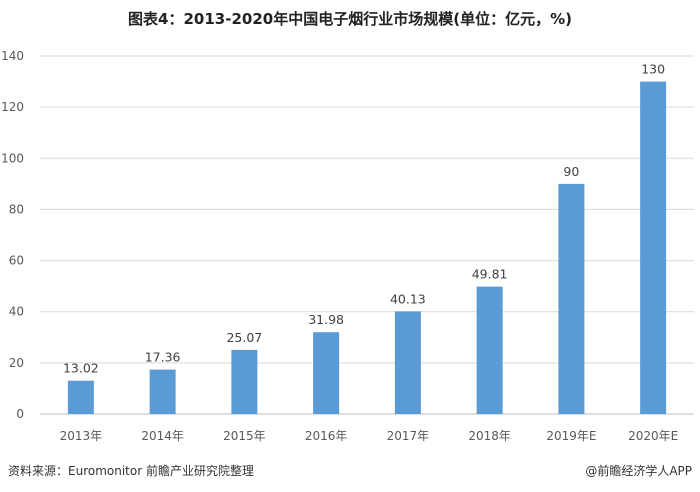 The image size is (700, 492). Describe the element at coordinates (638, 471) in the screenshot. I see `credit-note: @前瞻经济学人APP` at that location.